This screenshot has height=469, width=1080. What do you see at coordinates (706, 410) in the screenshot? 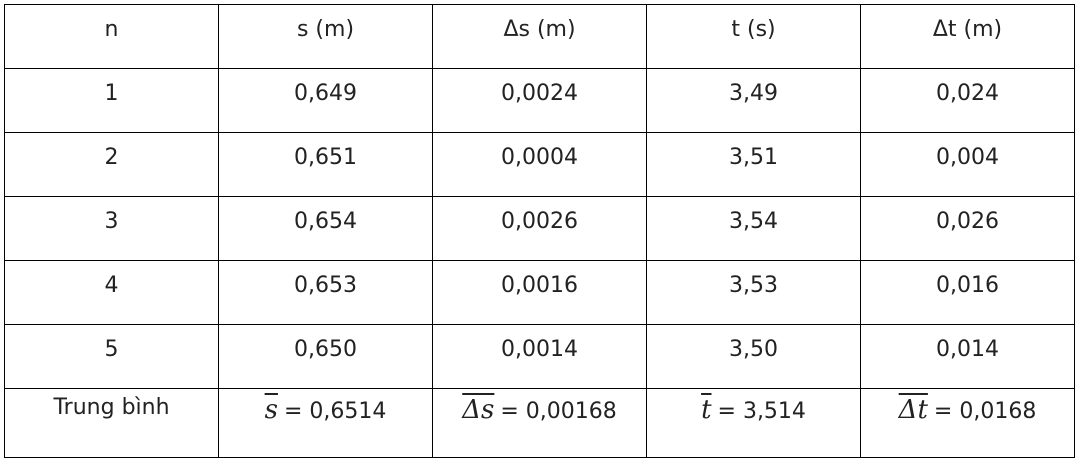
I see `average-symbol: t` at bounding box center [706, 410].